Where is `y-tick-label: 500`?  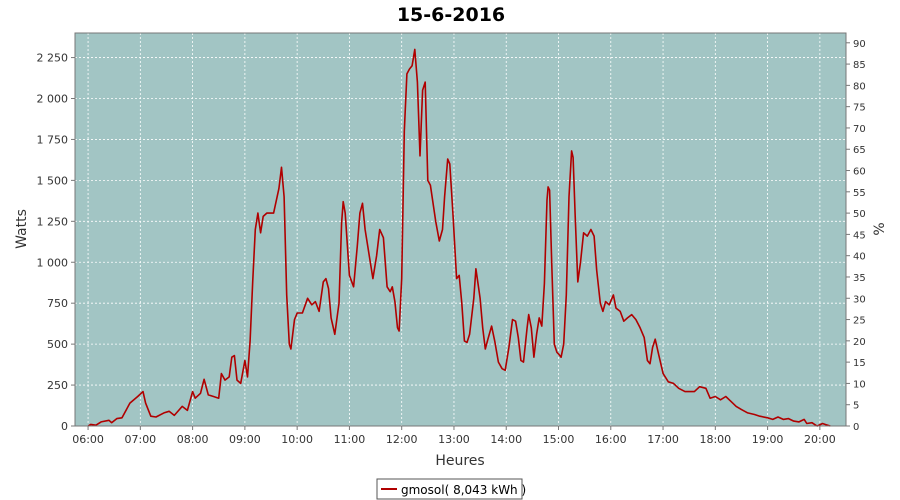 y-tick-label: 500 is located at coordinates (57, 344).